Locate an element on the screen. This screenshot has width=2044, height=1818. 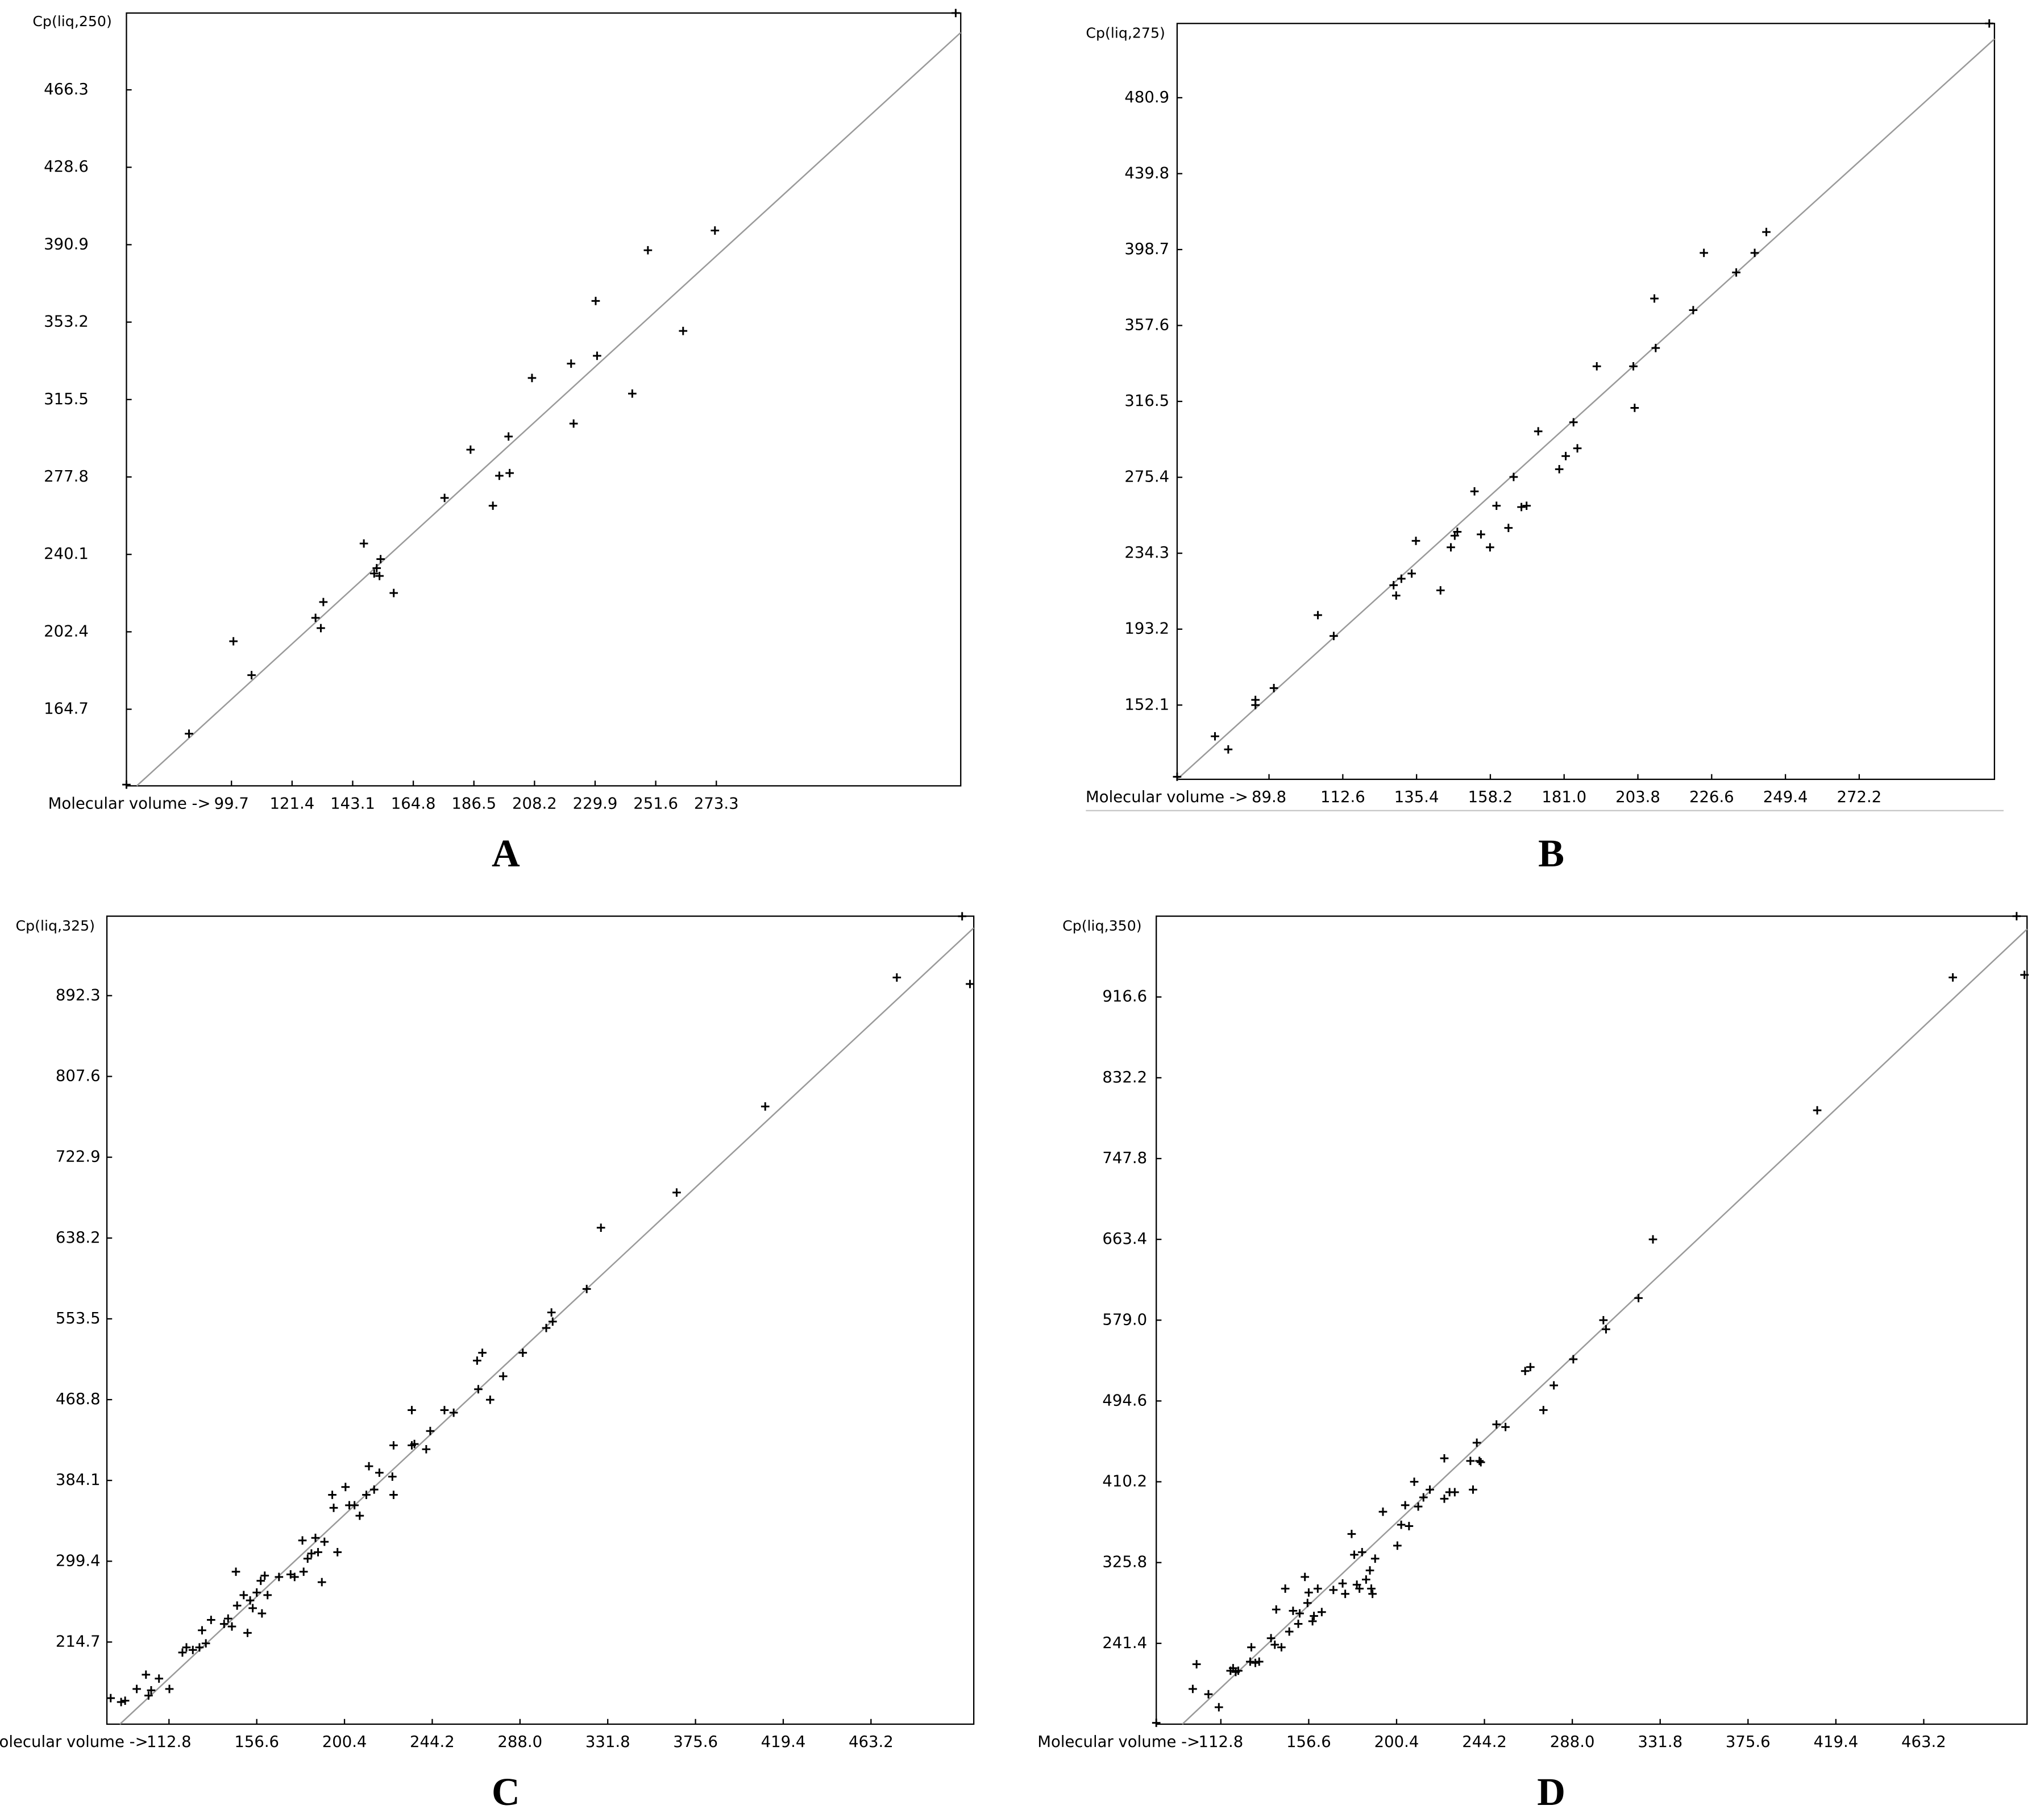
y-tick-label: 357.6 is located at coordinates (1146, 325).